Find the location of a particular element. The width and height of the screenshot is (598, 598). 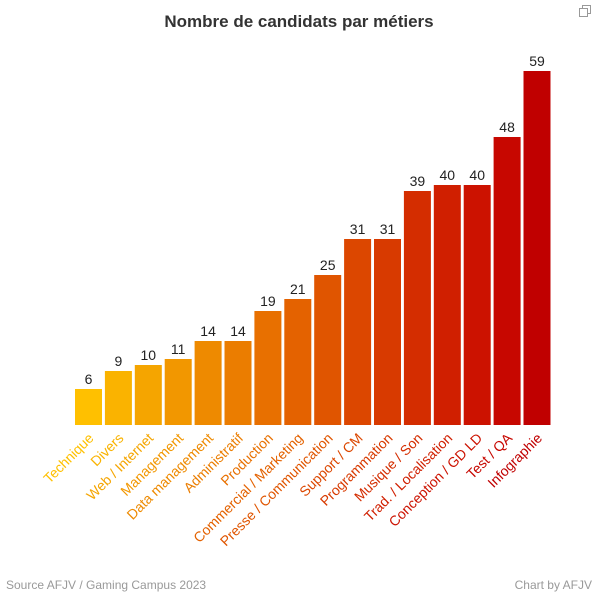

expand-icon is located at coordinates (585, 11).